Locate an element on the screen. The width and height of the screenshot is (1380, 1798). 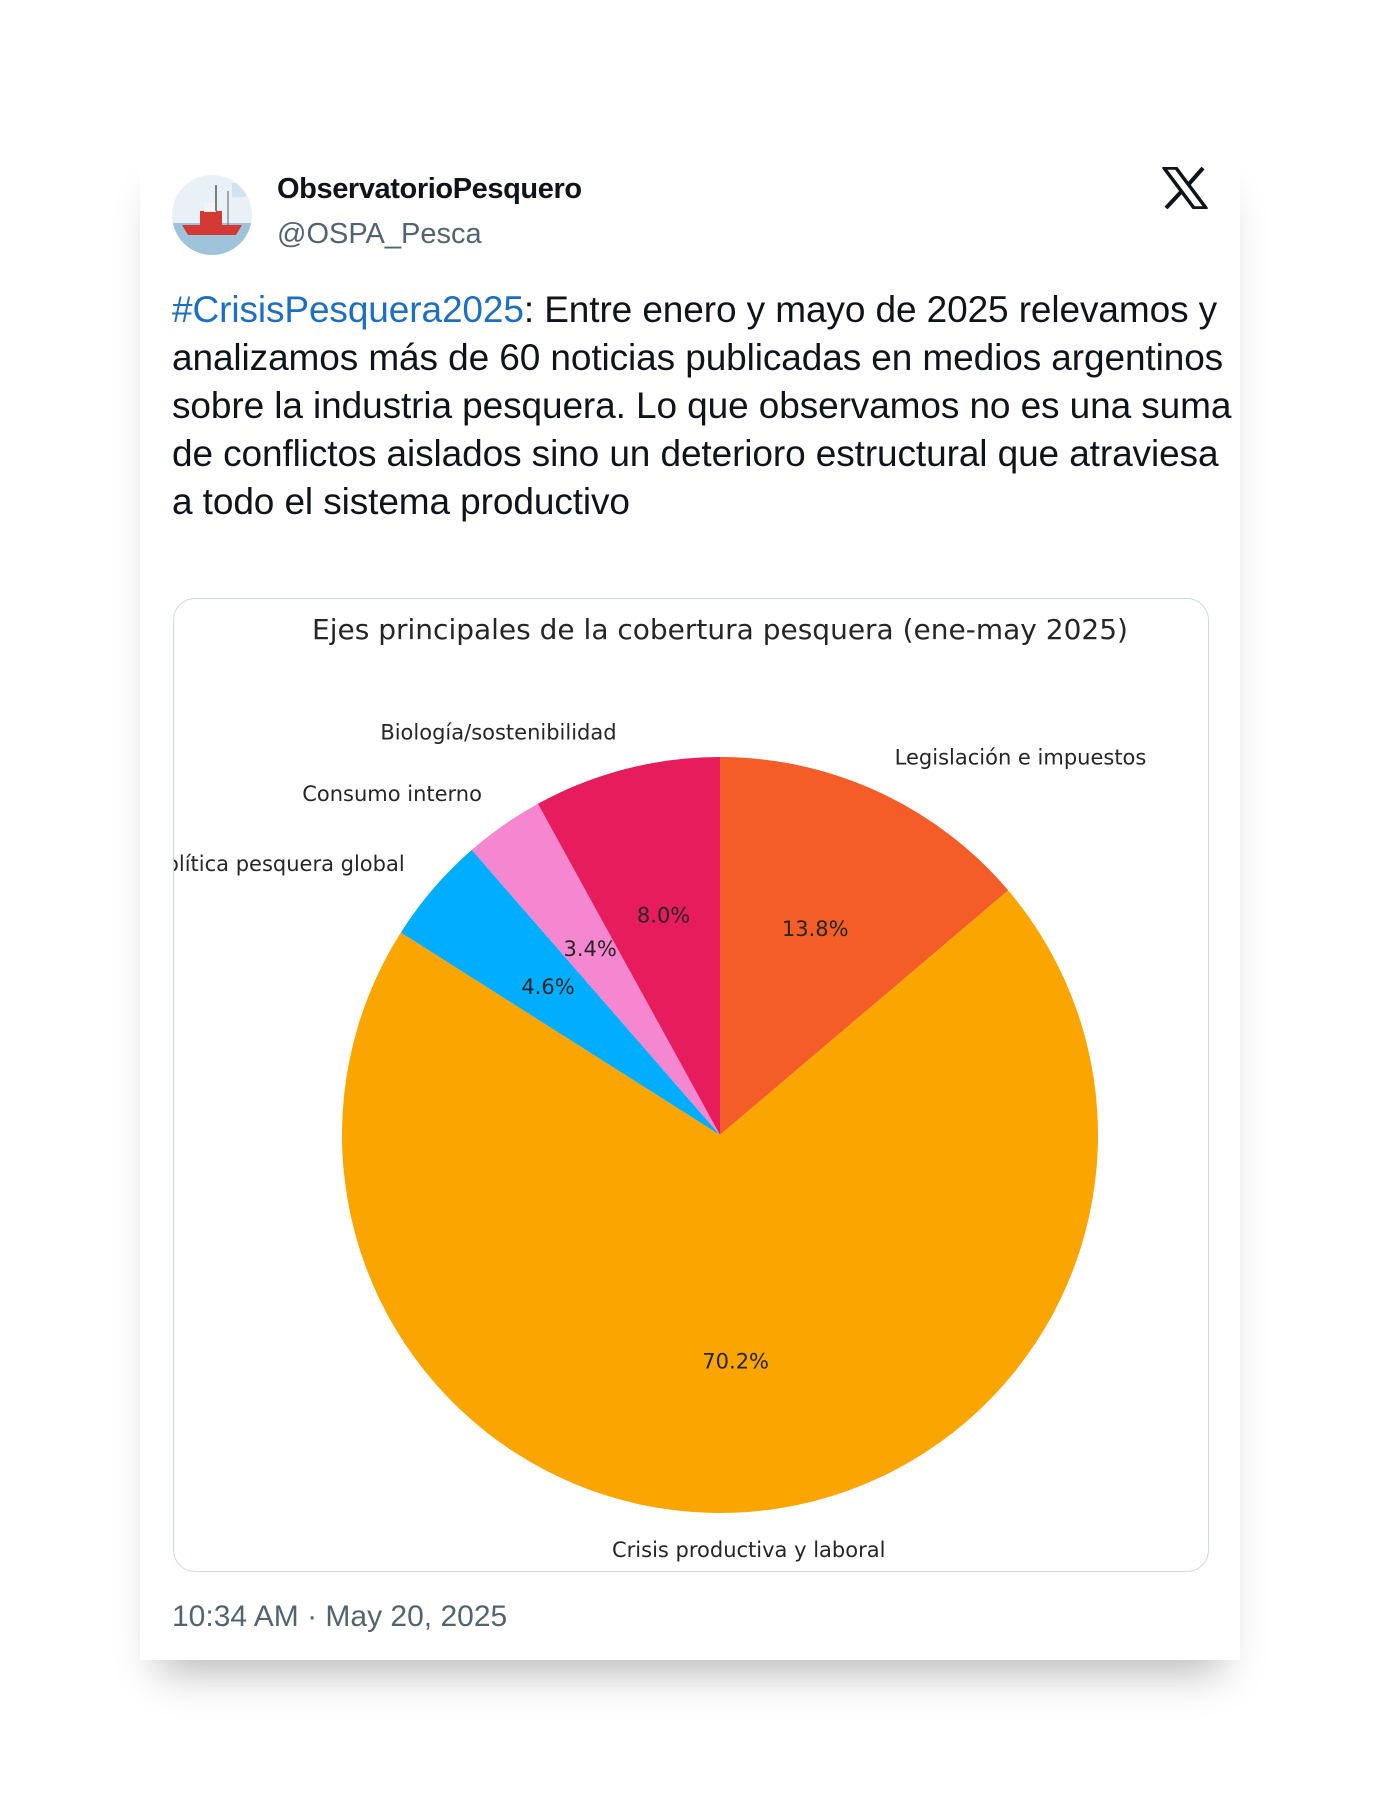
fishing-boat-avatar is located at coordinates (212, 215).